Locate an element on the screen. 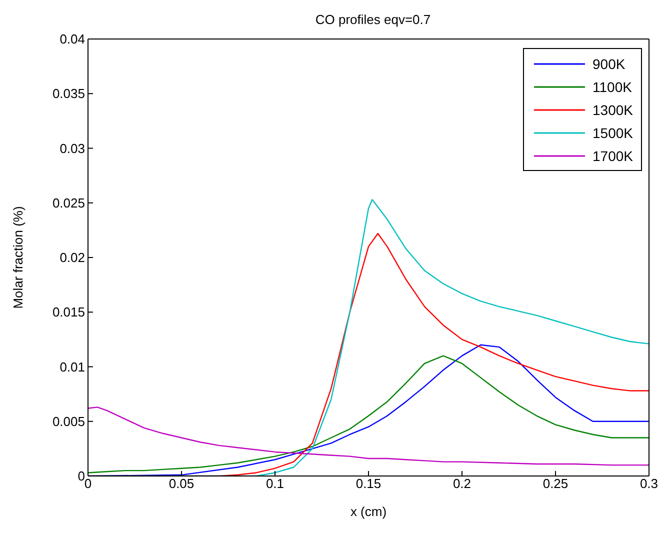 The image size is (672, 536). x-tick-label: 0.25 is located at coordinates (555, 484).